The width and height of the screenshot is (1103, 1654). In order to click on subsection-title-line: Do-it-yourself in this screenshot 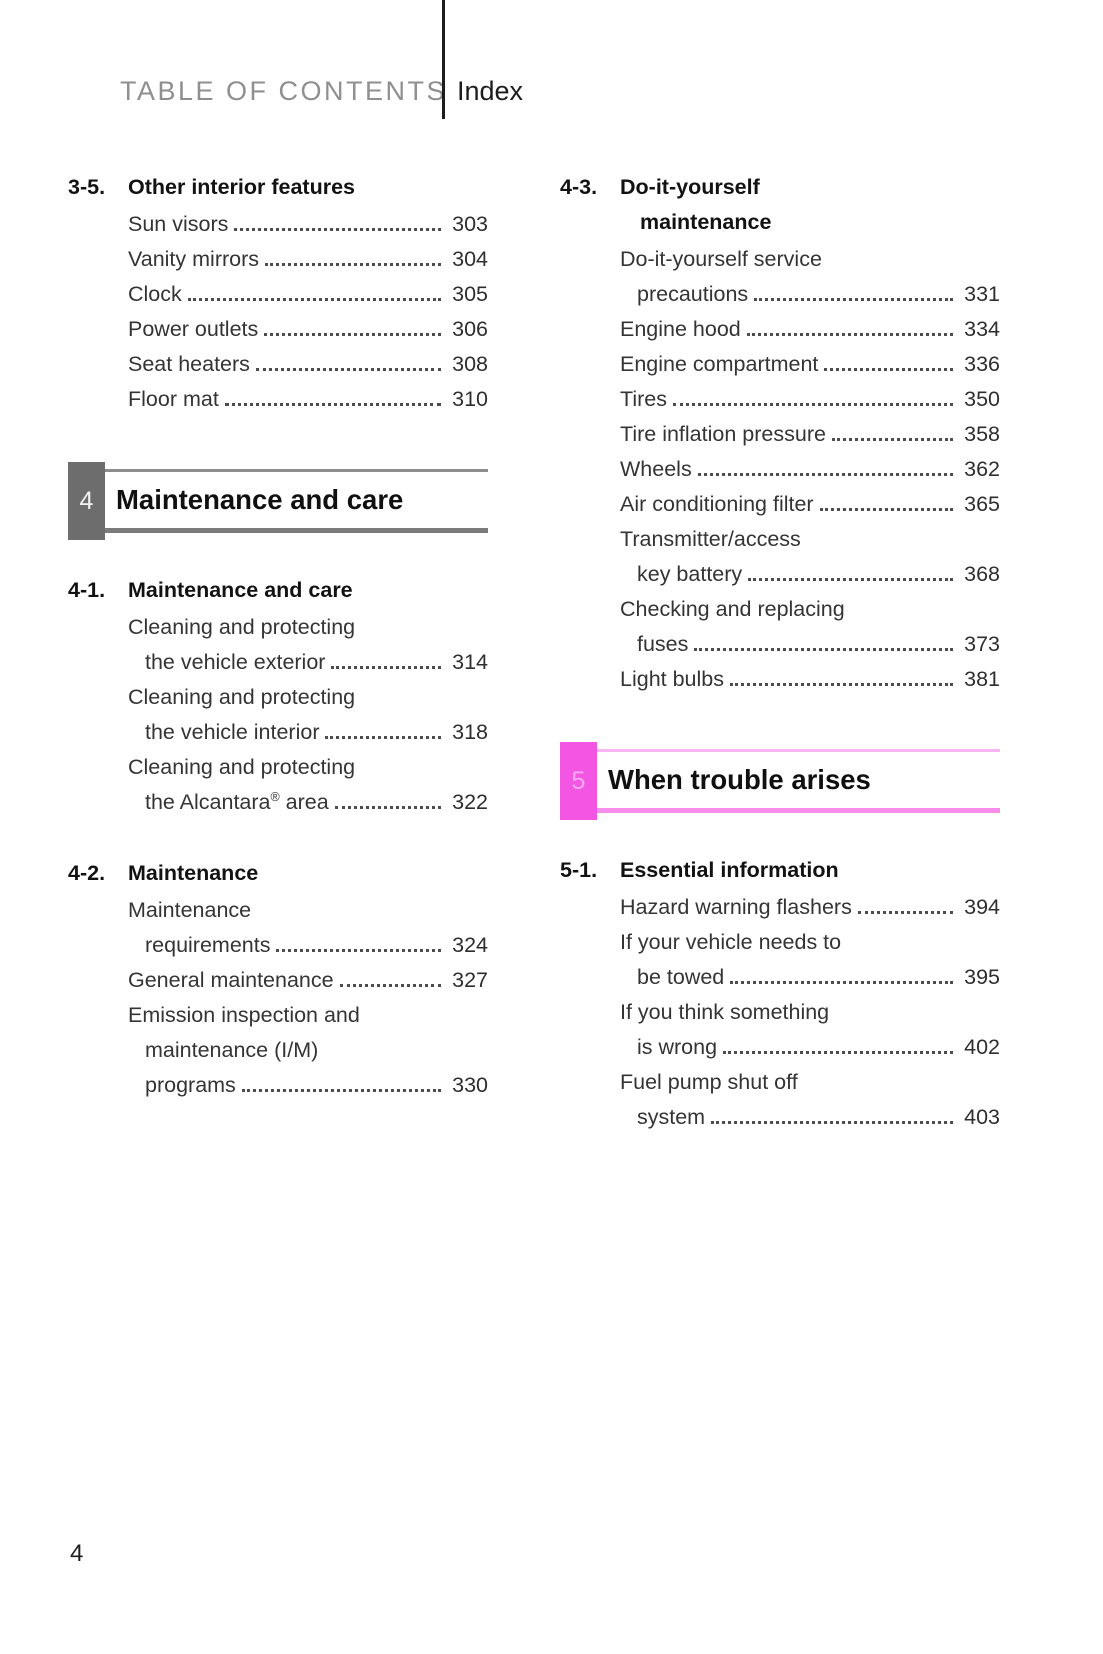, I will do `click(690, 187)`.